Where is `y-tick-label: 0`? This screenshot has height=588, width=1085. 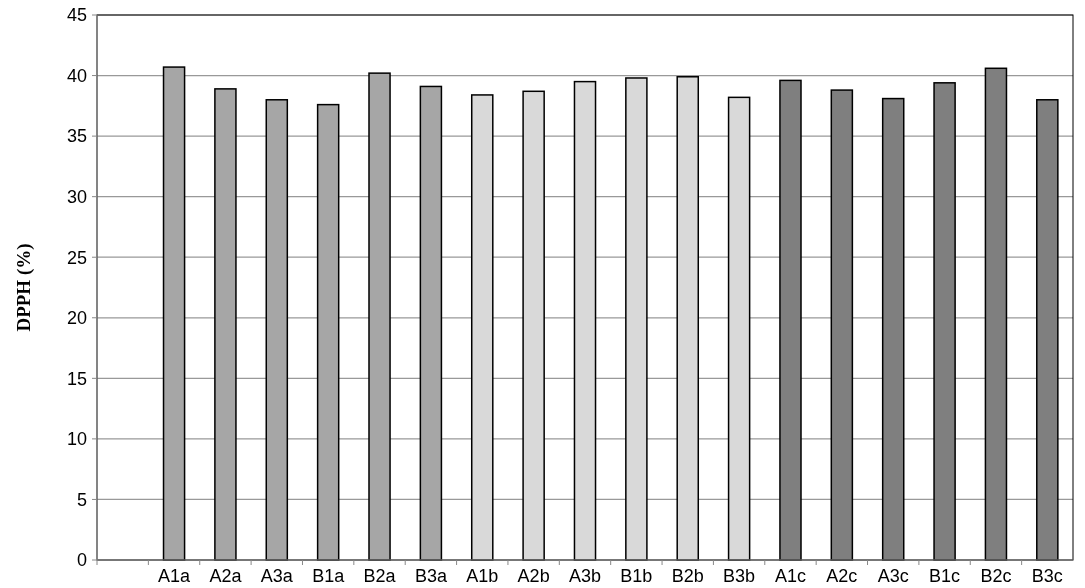 y-tick-label: 0 is located at coordinates (81, 560).